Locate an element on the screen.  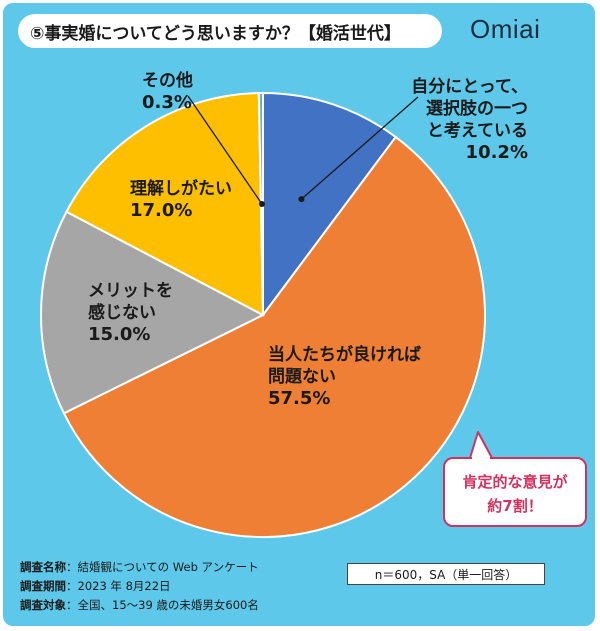
slice-label: と考えている is located at coordinates (477, 130).